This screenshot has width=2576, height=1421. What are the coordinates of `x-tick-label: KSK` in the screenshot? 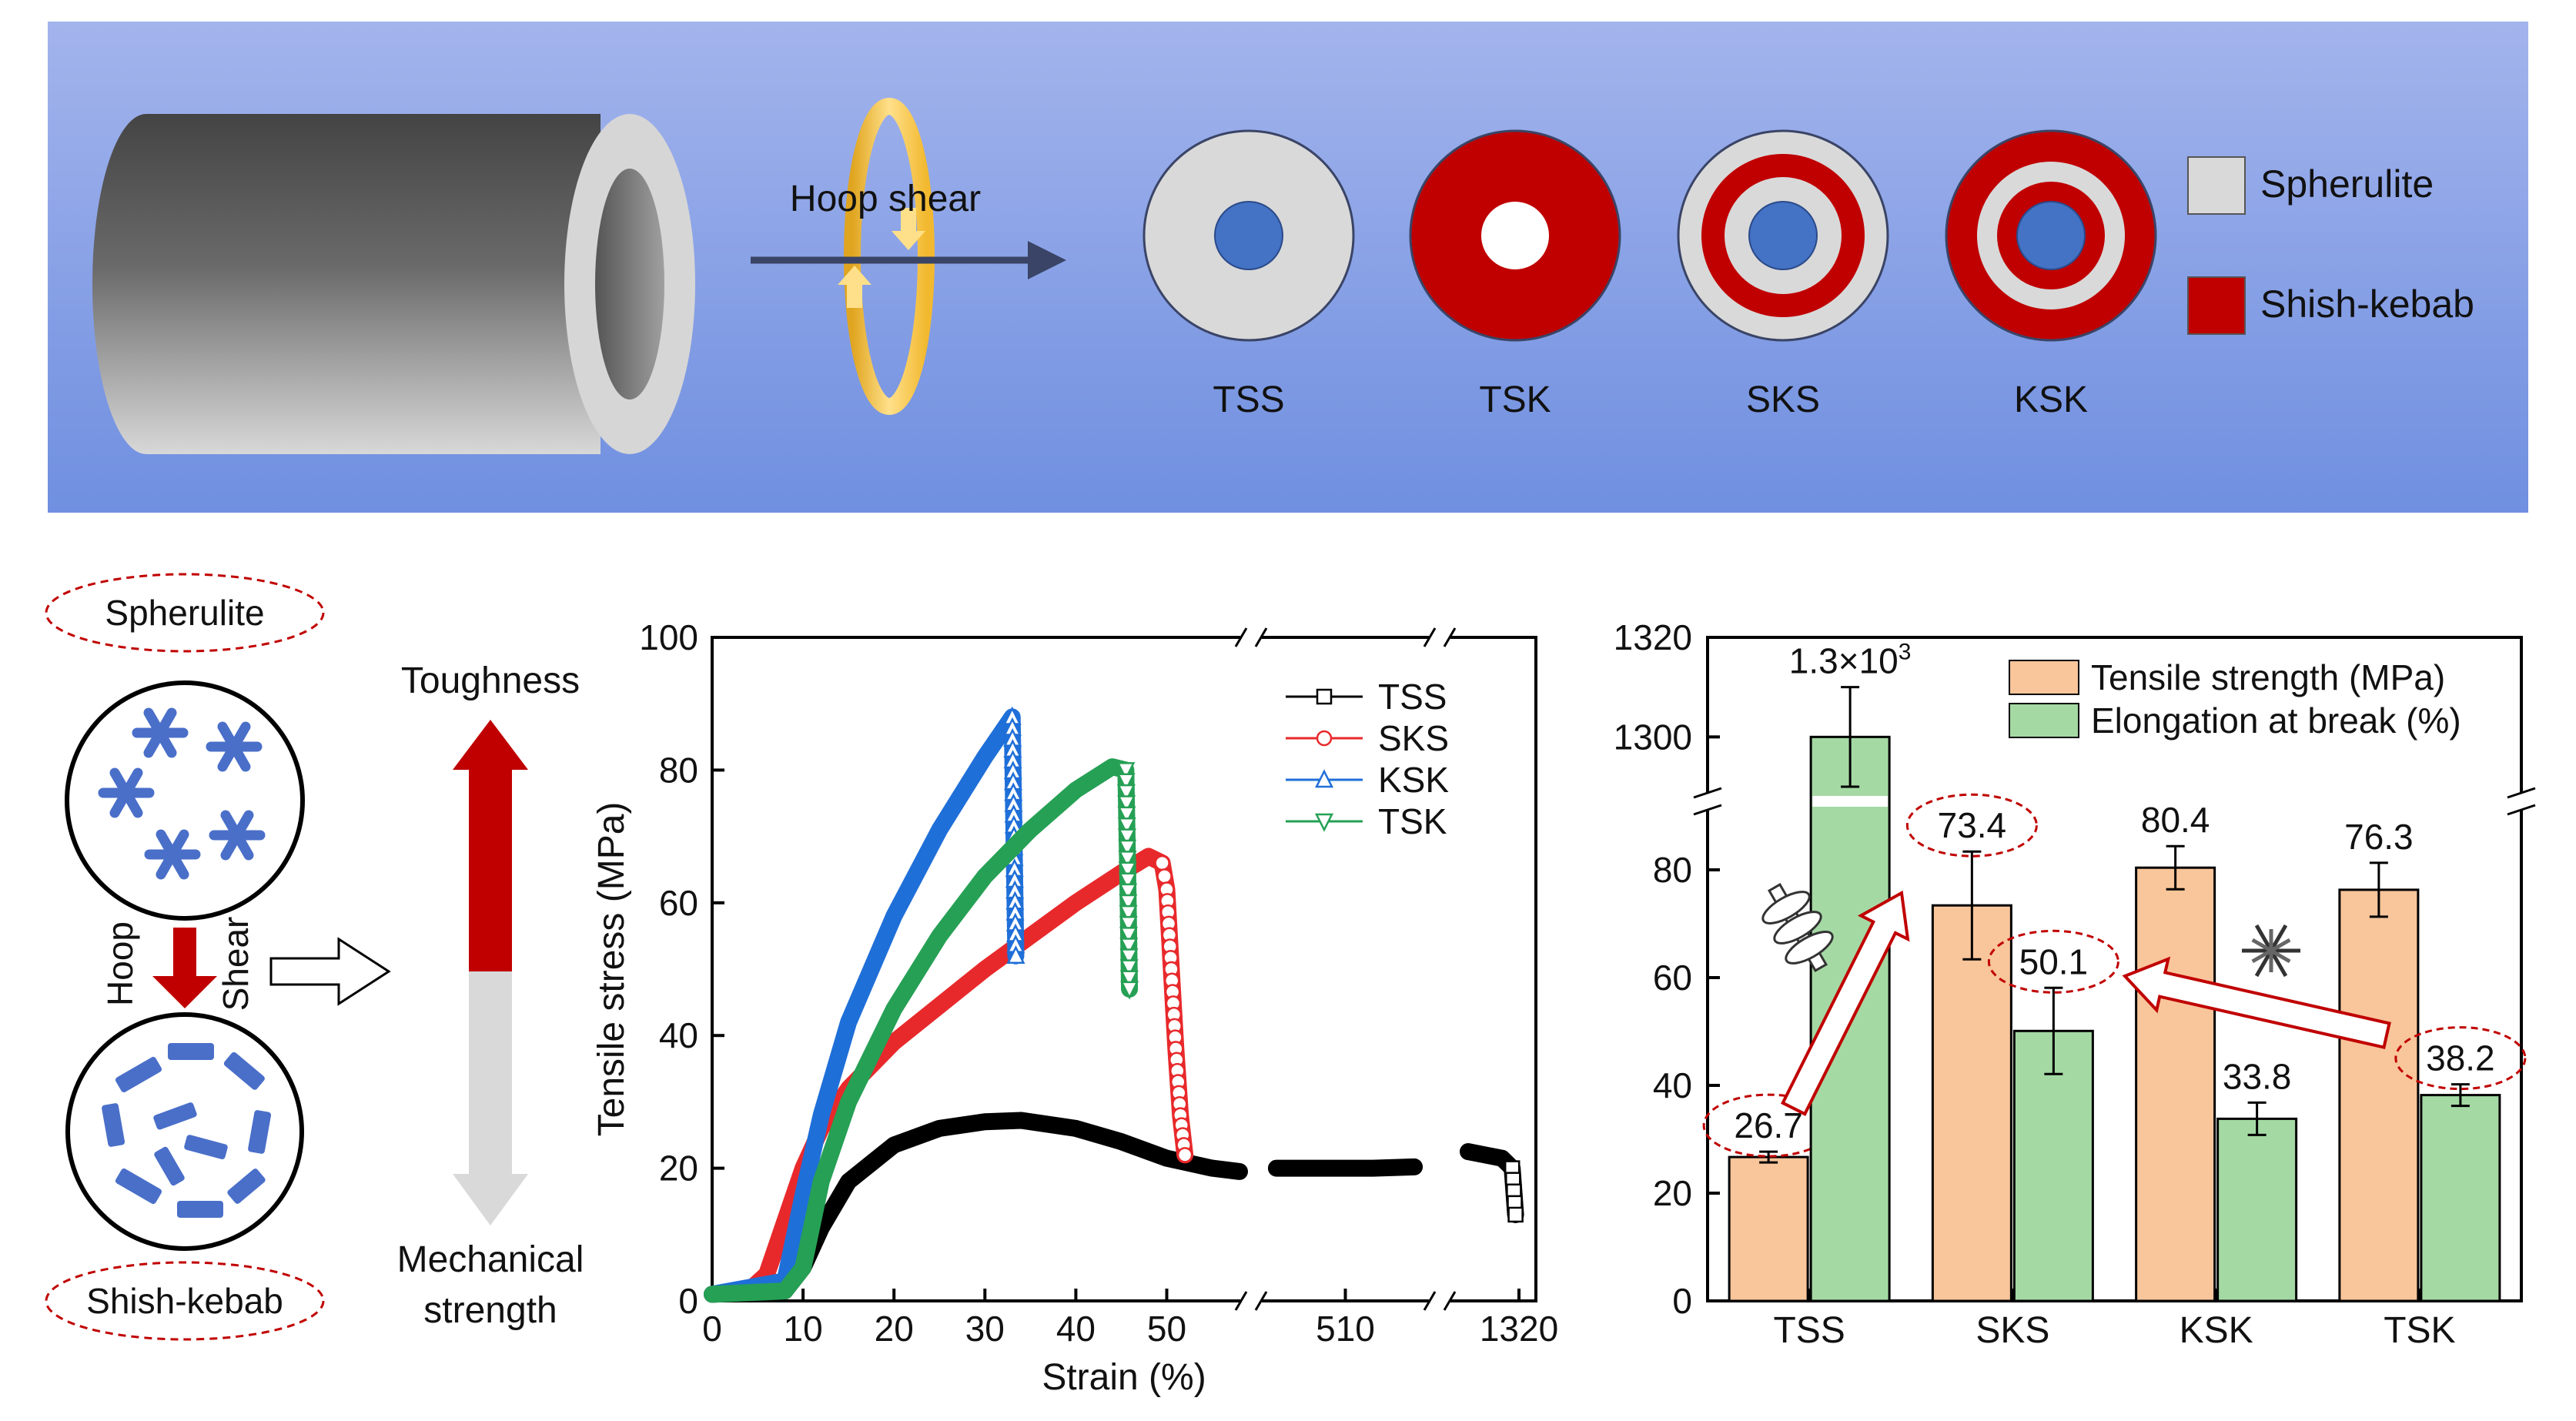 It's located at (2216, 1330).